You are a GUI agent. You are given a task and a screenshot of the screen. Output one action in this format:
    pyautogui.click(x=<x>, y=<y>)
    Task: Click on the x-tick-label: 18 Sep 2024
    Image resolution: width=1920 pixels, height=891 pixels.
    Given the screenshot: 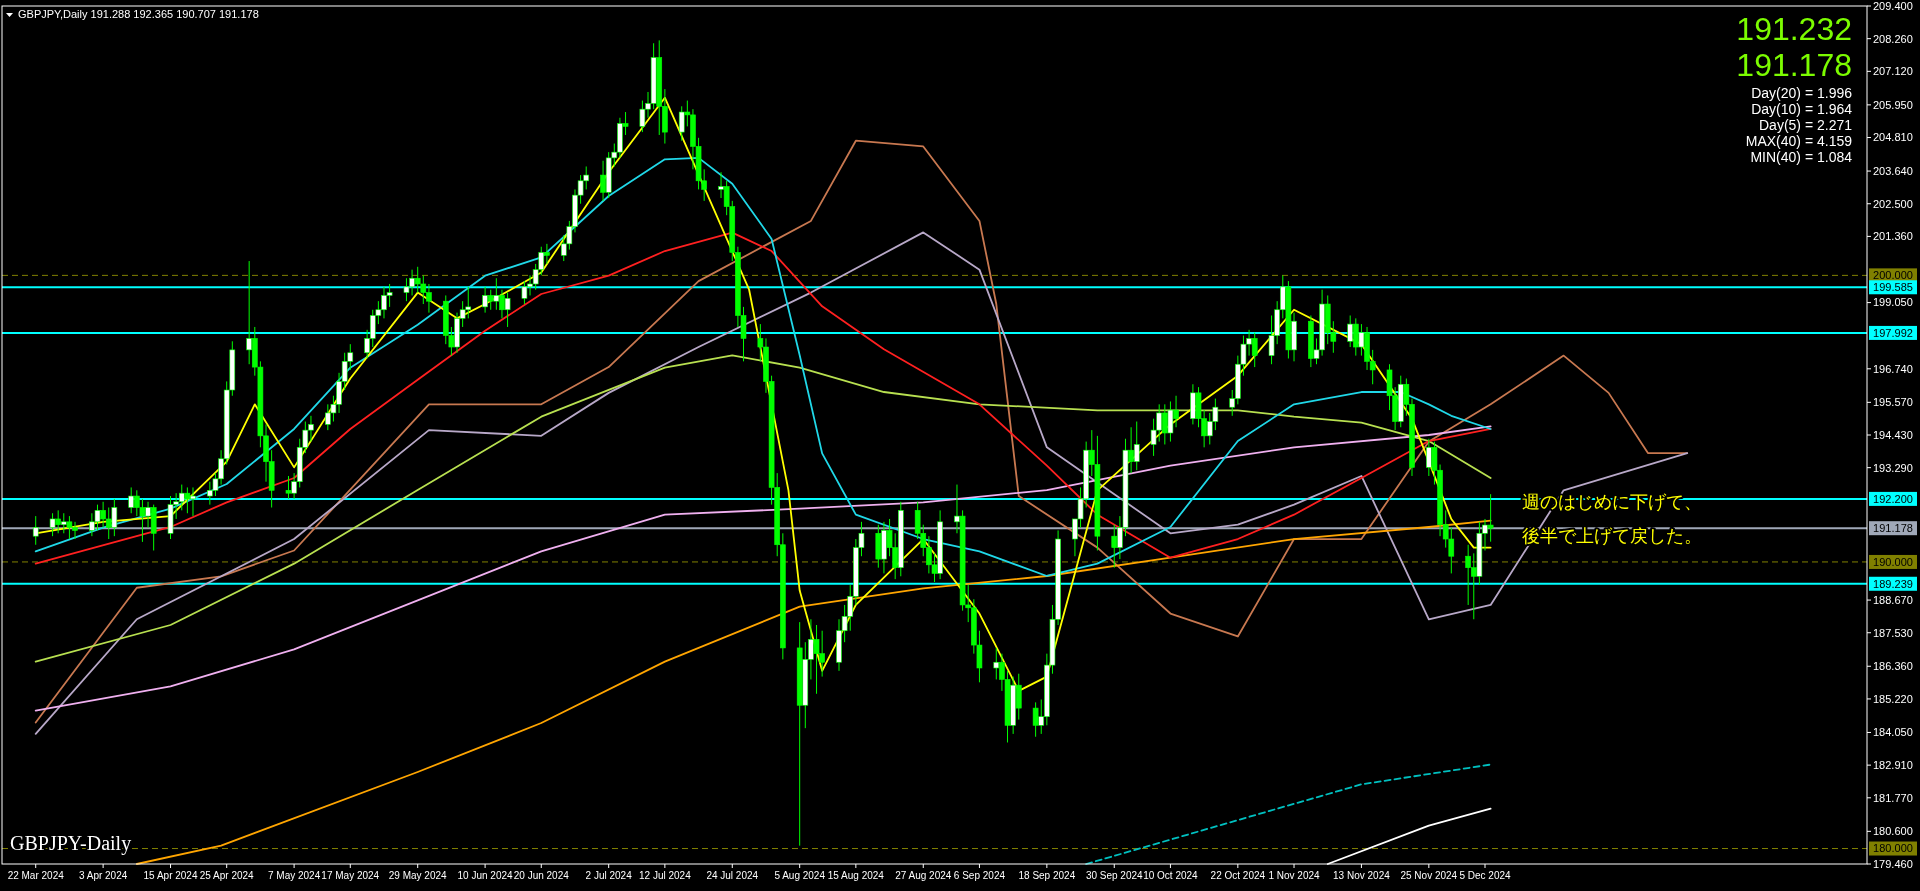 What is the action you would take?
    pyautogui.click(x=1047, y=875)
    